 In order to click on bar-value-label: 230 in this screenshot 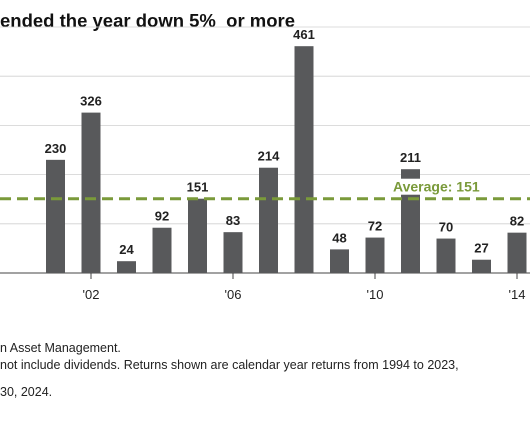, I will do `click(56, 148)`.